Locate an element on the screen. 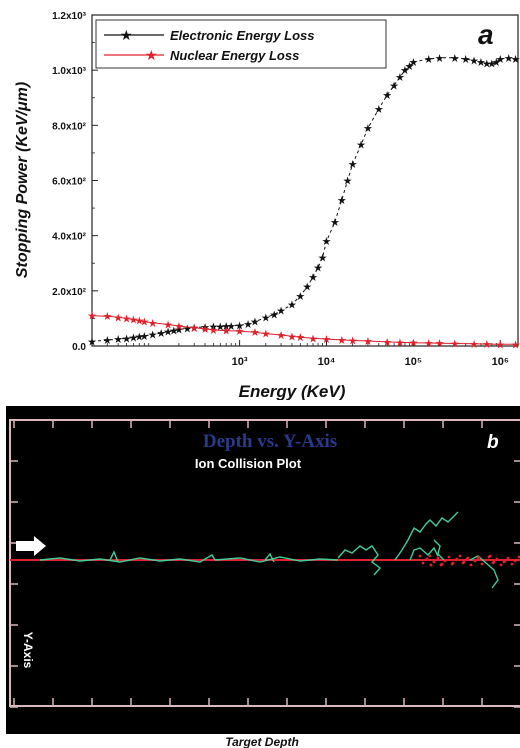 The image size is (520, 748). plot-subtitle: Ion Collision Plot is located at coordinates (248, 463).